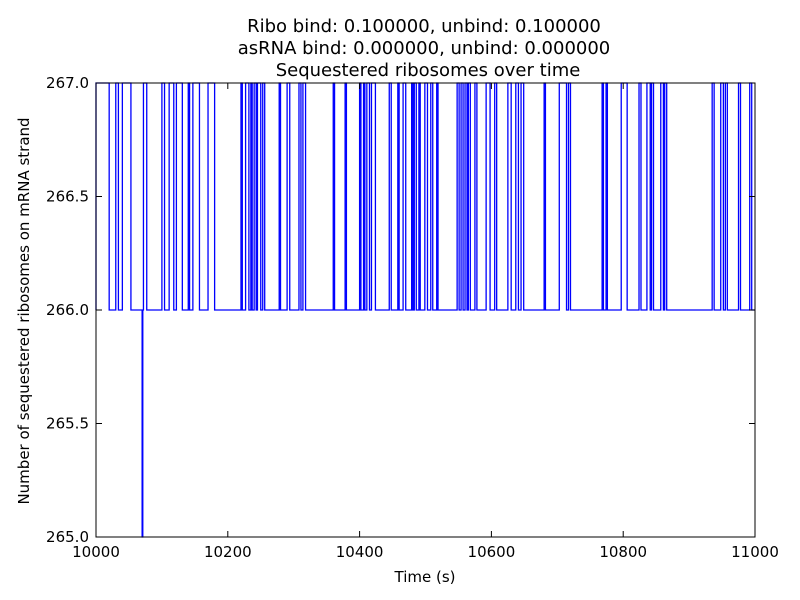 This screenshot has width=800, height=600. I want to click on x-tick-label: 10800, so click(623, 552).